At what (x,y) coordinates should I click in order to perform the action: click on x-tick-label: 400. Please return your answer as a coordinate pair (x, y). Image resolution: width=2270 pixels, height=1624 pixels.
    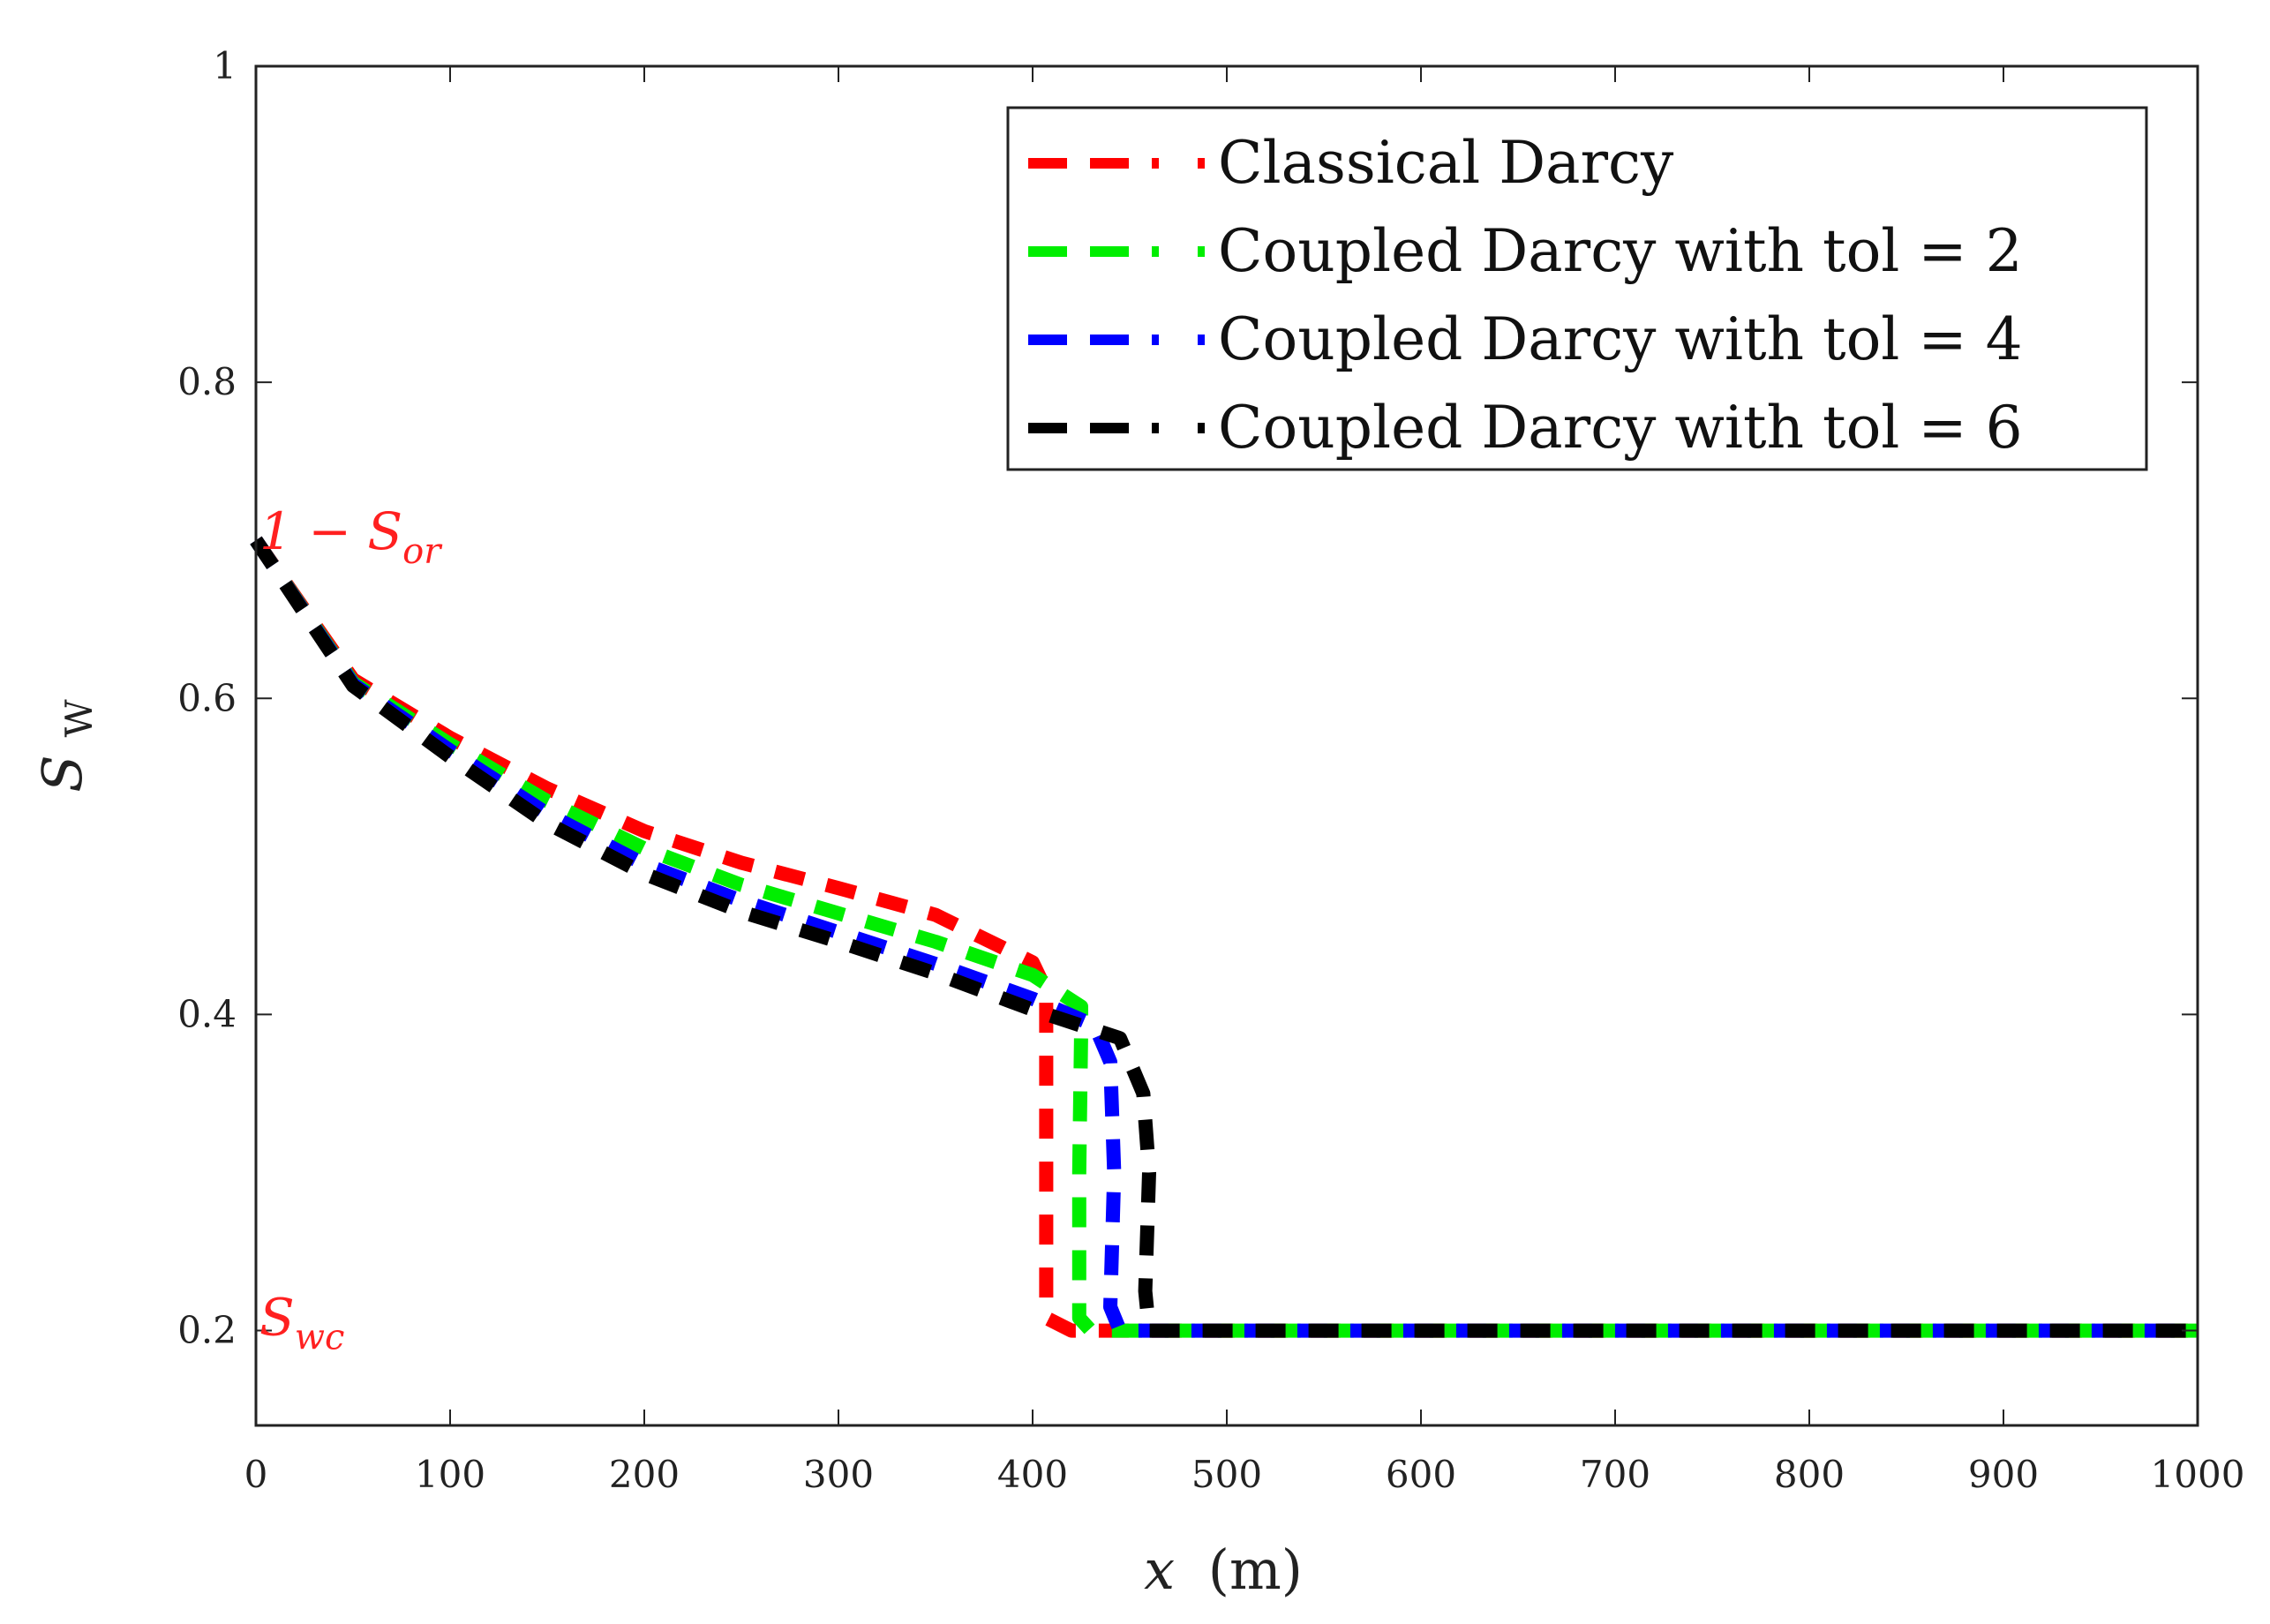
    Looking at the image, I should click on (1032, 1474).